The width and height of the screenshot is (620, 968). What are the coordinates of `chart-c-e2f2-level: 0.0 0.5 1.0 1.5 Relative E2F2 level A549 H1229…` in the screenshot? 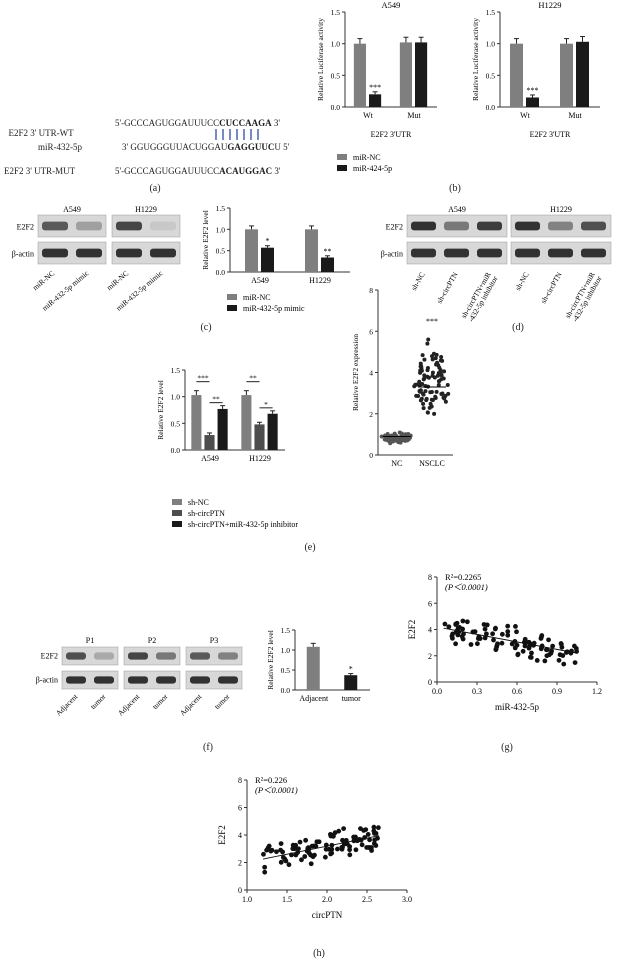 It's located at (275, 244).